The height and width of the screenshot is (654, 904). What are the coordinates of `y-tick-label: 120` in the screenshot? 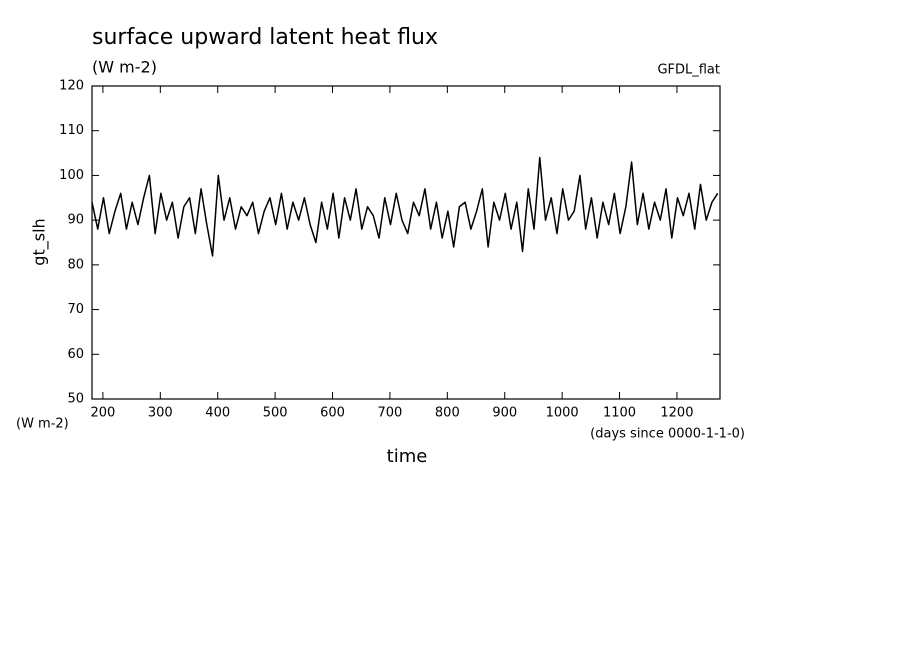 It's located at (71, 86).